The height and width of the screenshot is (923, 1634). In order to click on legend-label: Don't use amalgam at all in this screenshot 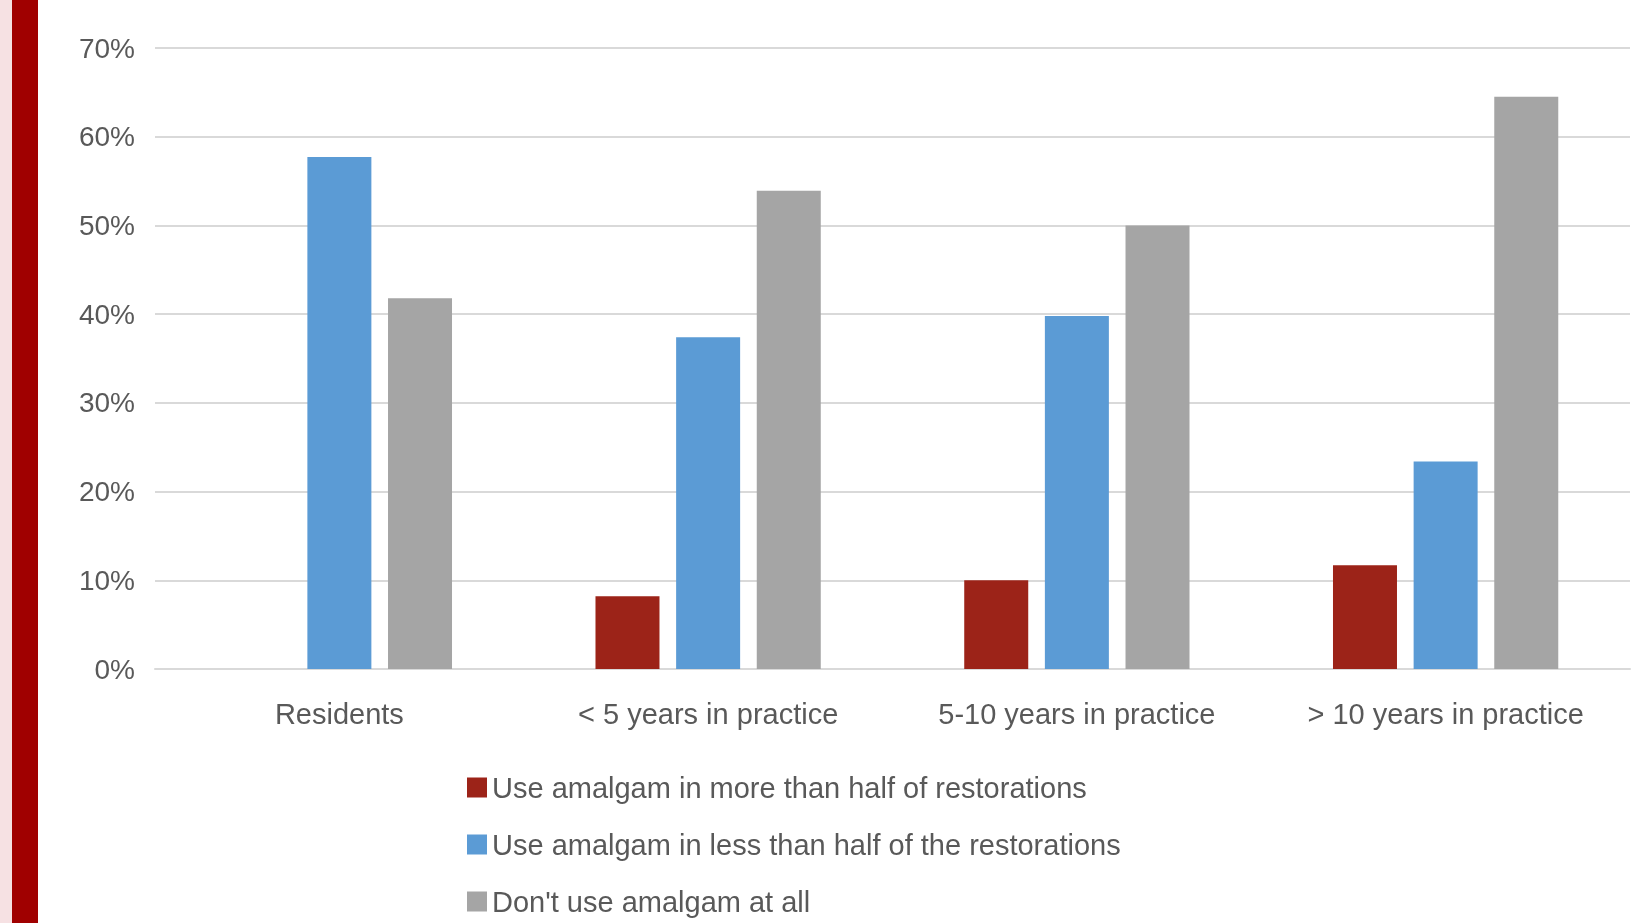, I will do `click(651, 901)`.